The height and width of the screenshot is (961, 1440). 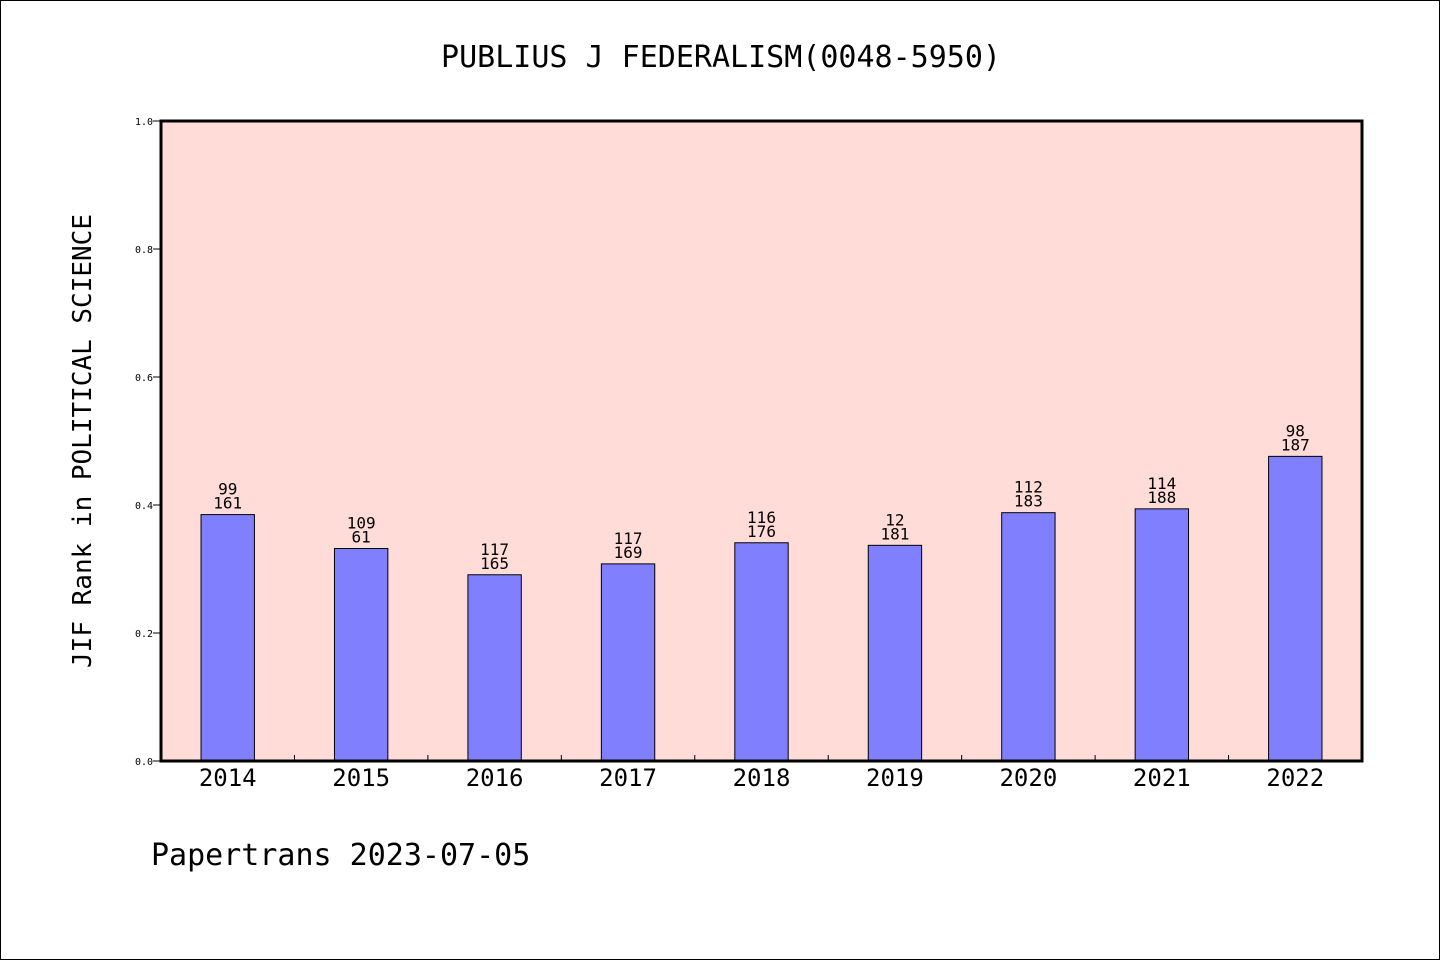 What do you see at coordinates (762, 778) in the screenshot?
I see `x-tick-label: 2018` at bounding box center [762, 778].